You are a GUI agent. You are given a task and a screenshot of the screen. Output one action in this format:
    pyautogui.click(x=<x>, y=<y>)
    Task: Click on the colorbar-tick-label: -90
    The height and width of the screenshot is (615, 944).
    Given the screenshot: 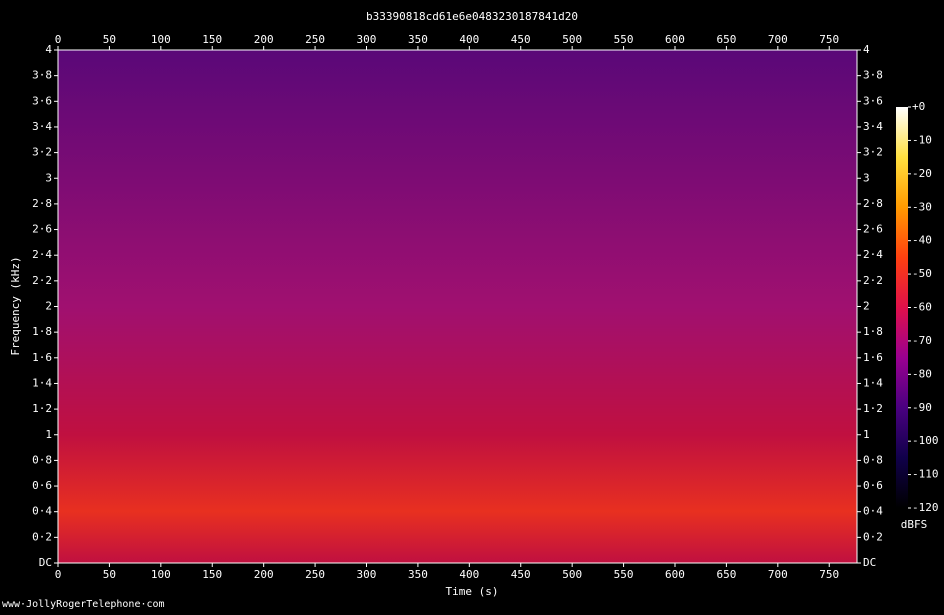 What is the action you would take?
    pyautogui.click(x=922, y=407)
    